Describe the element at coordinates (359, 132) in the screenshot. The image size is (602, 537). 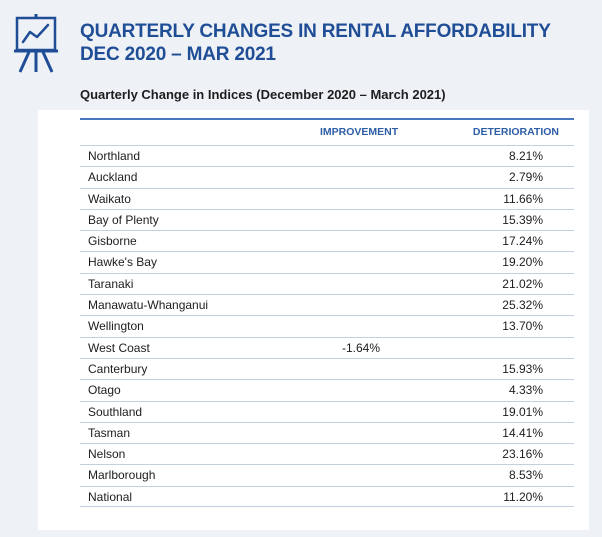
I see `column-header-improvement: IMPROVEMENT` at that location.